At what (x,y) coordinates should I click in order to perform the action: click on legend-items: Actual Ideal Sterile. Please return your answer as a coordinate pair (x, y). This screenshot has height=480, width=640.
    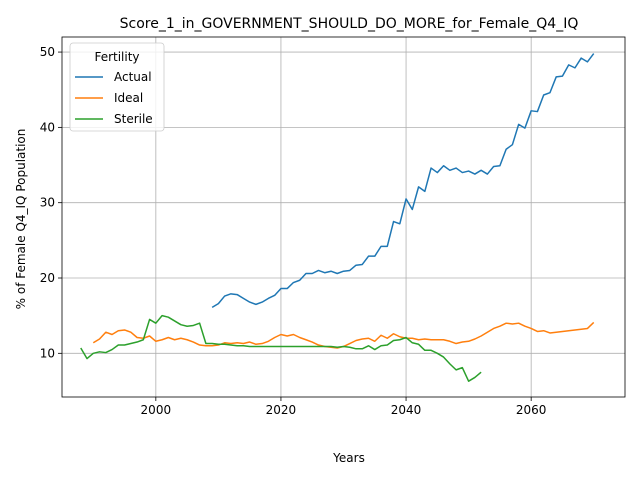
    Looking at the image, I should click on (114, 98).